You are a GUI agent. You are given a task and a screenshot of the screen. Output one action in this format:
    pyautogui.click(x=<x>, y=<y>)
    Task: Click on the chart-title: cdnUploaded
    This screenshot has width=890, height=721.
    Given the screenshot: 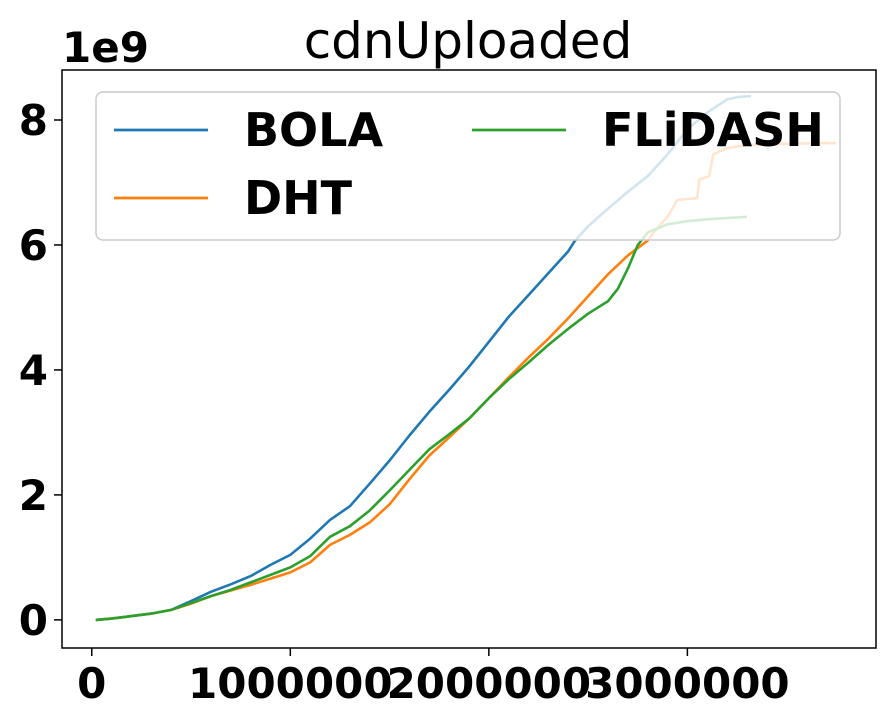 What is the action you would take?
    pyautogui.click(x=468, y=41)
    